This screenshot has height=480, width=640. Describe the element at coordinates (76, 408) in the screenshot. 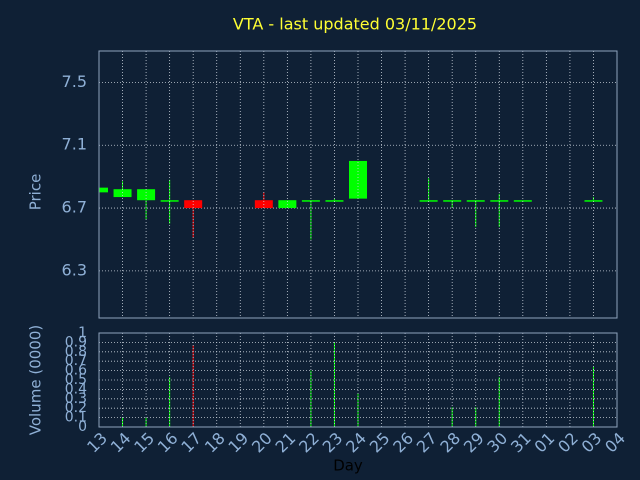

I see `y2-tick-label: 0.2` at that location.